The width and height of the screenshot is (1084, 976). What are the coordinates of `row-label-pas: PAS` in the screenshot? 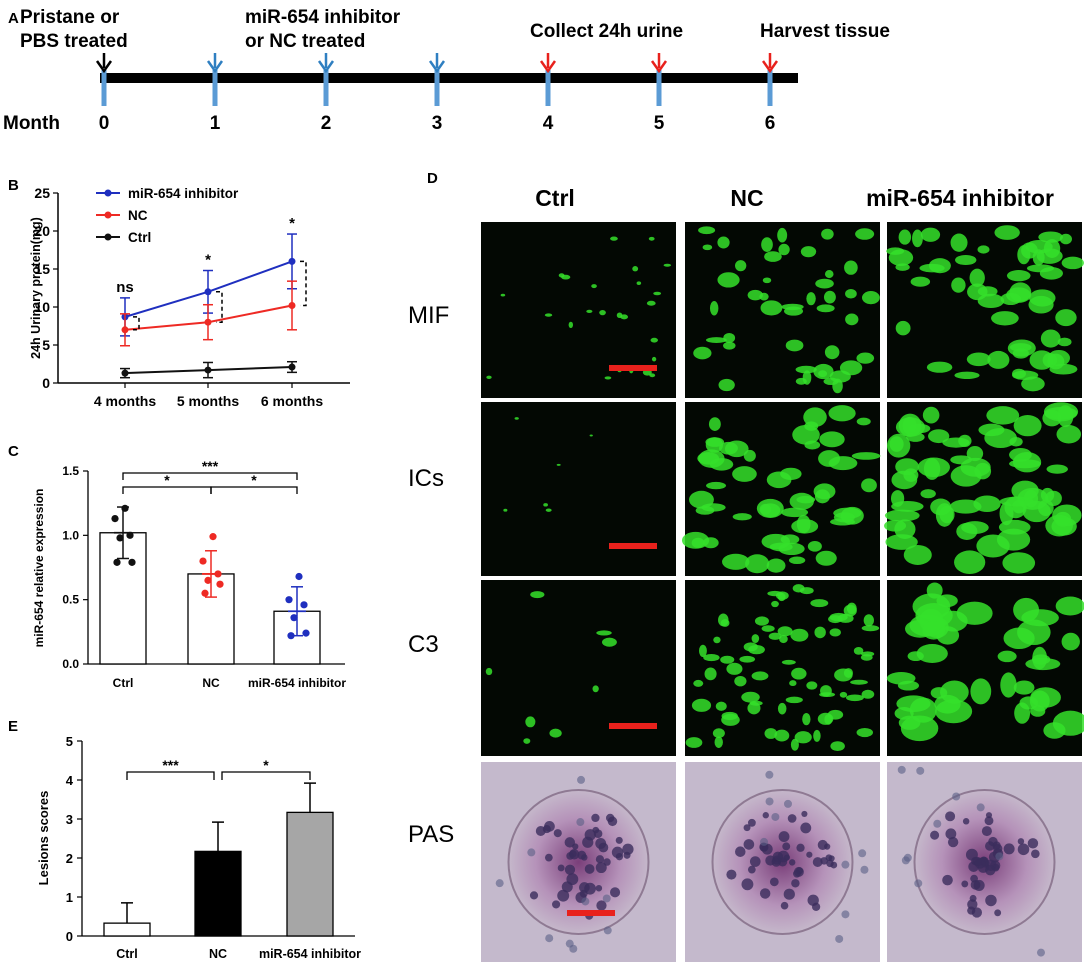 It's located at (431, 834).